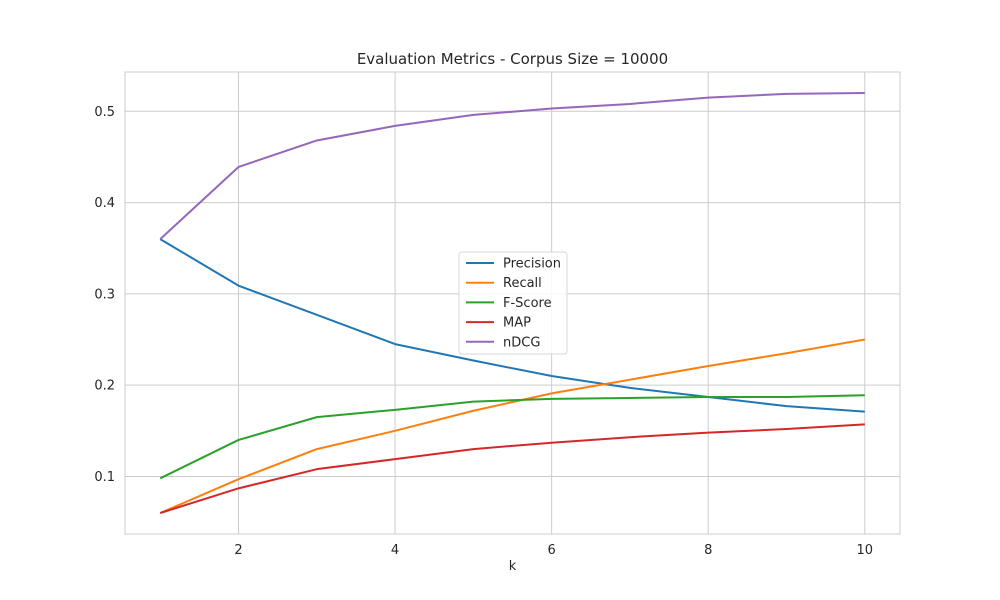  I want to click on y-tick-label: 0.5, so click(104, 112).